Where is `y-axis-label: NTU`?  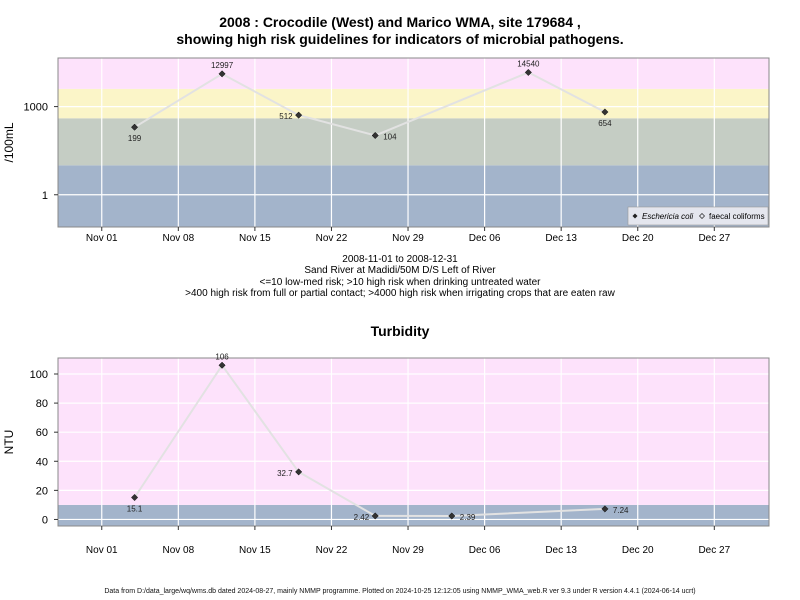 y-axis-label: NTU is located at coordinates (9, 442).